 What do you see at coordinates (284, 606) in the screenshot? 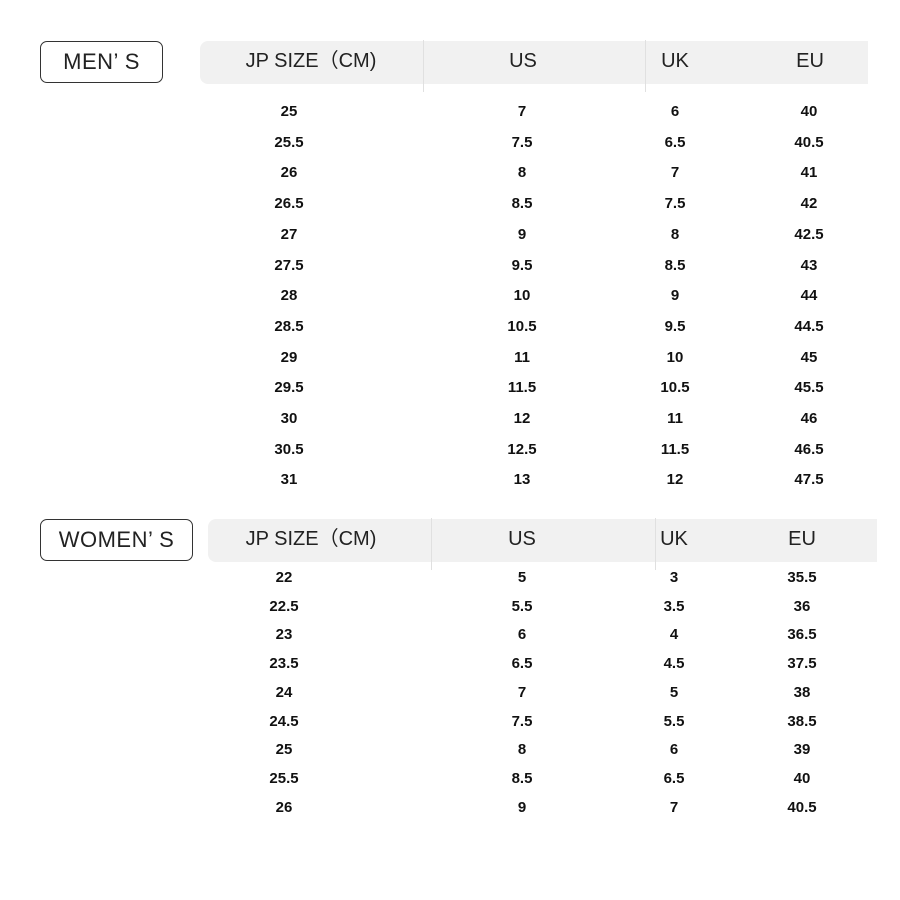
I see `womens-cell-jp-size: 22.5` at bounding box center [284, 606].